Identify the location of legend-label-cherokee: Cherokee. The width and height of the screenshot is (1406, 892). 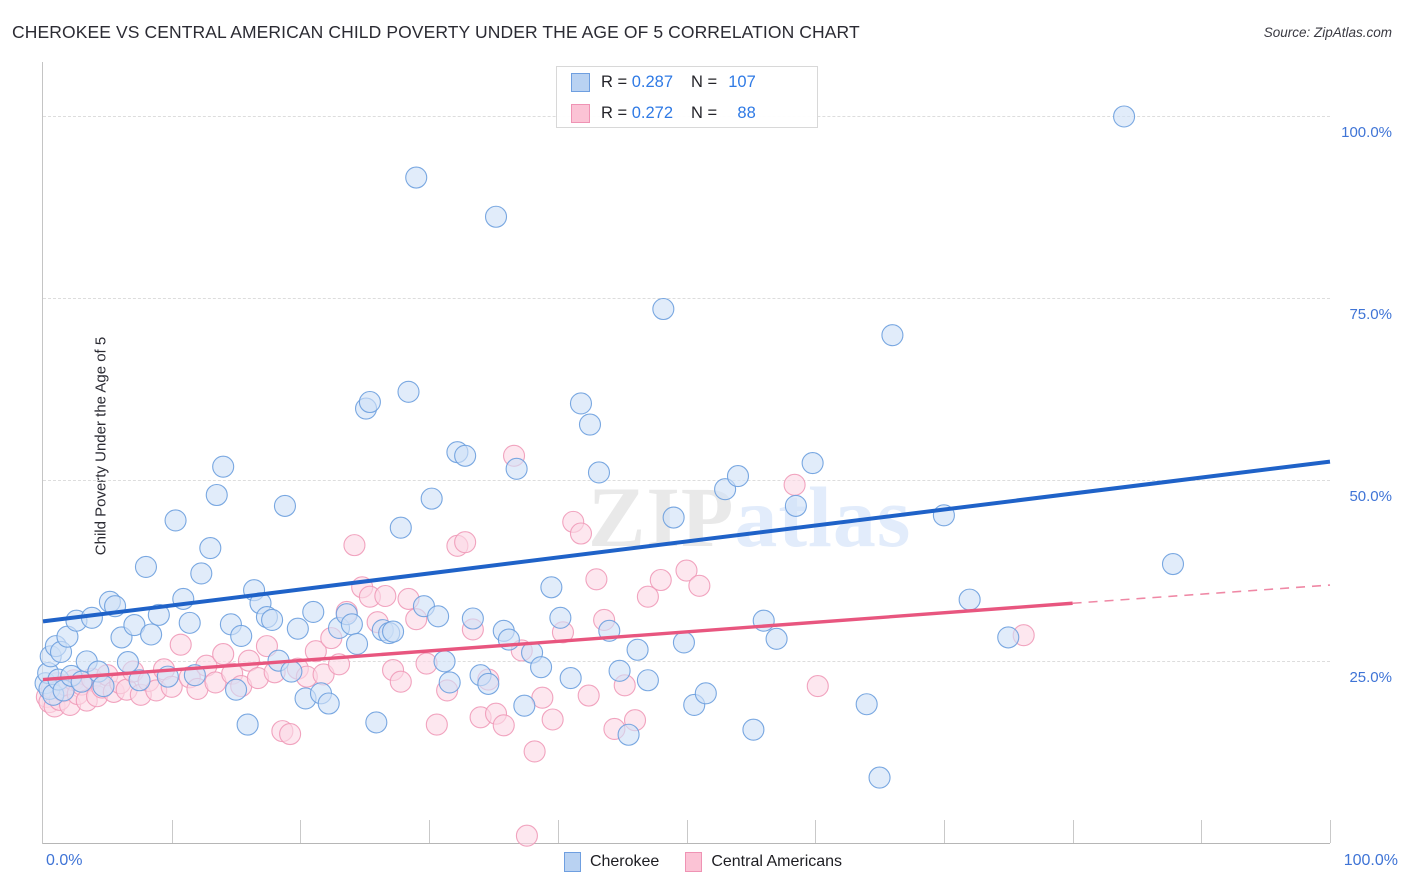
(624, 861).